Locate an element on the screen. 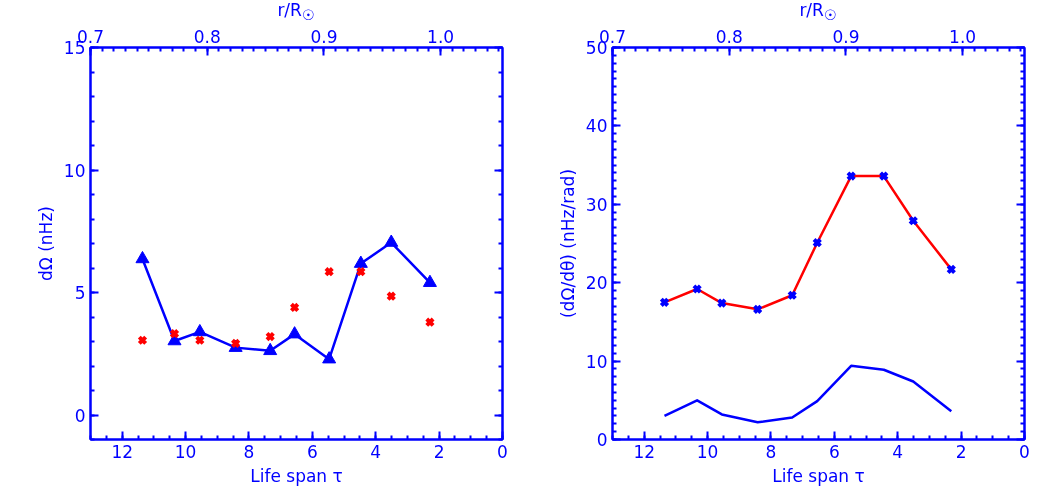 The image size is (1044, 493). y-tick-label: 40 is located at coordinates (596, 126).